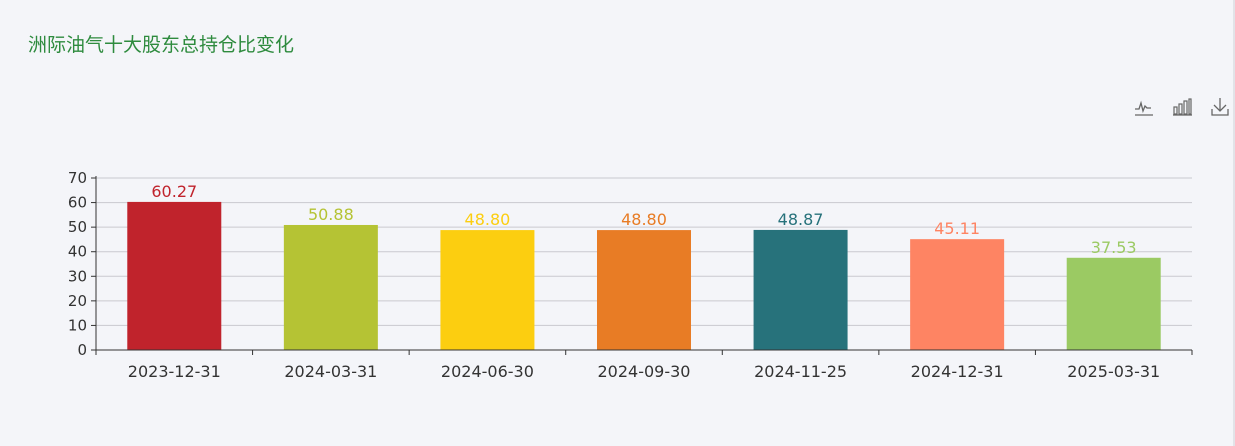 This screenshot has width=1235, height=446. Describe the element at coordinates (331, 214) in the screenshot. I see `data-label: 50.88` at that location.